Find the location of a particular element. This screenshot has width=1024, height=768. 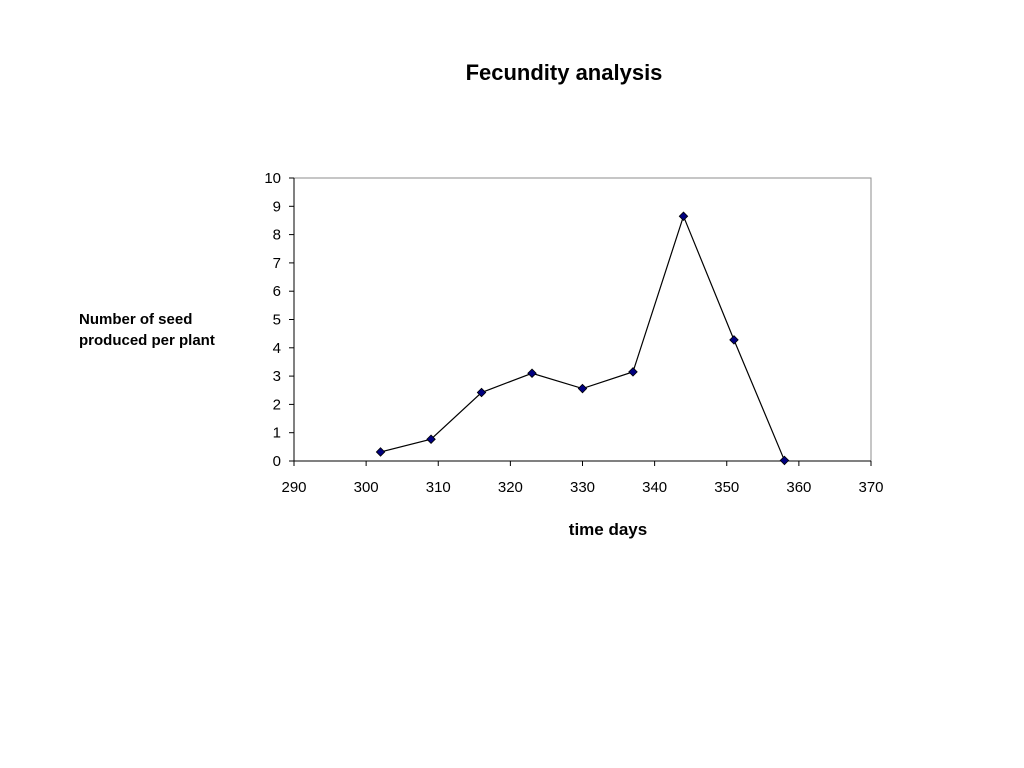

x-tick-label: 330 is located at coordinates (582, 487).